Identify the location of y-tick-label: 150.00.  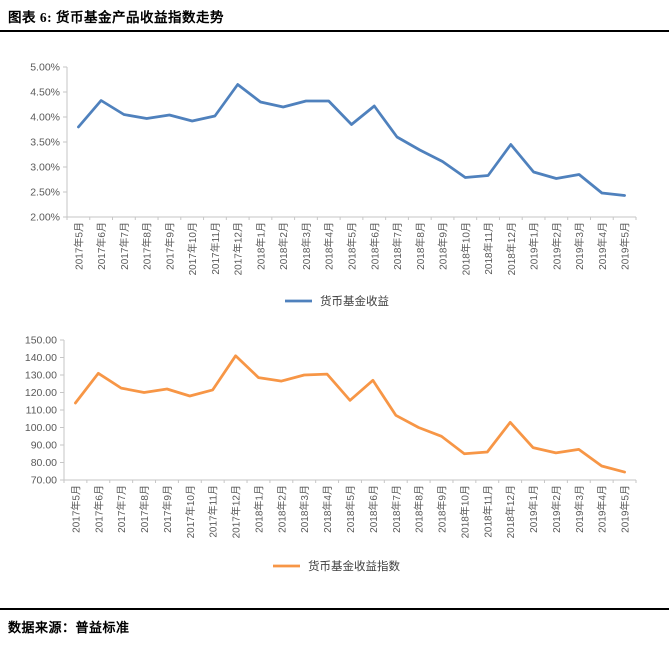
(41, 341).